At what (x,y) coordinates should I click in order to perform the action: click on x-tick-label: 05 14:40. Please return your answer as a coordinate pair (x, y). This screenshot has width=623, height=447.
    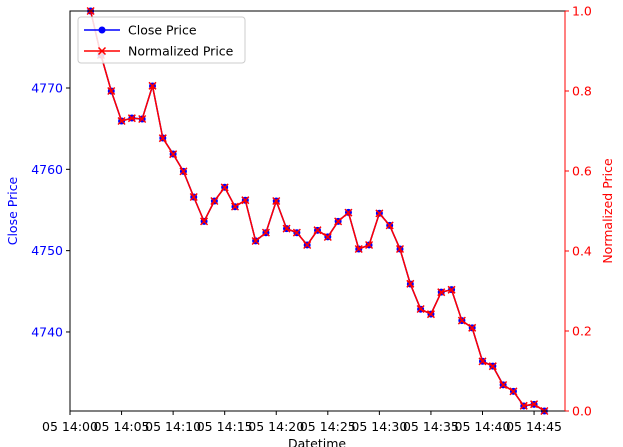
    Looking at the image, I should click on (483, 426).